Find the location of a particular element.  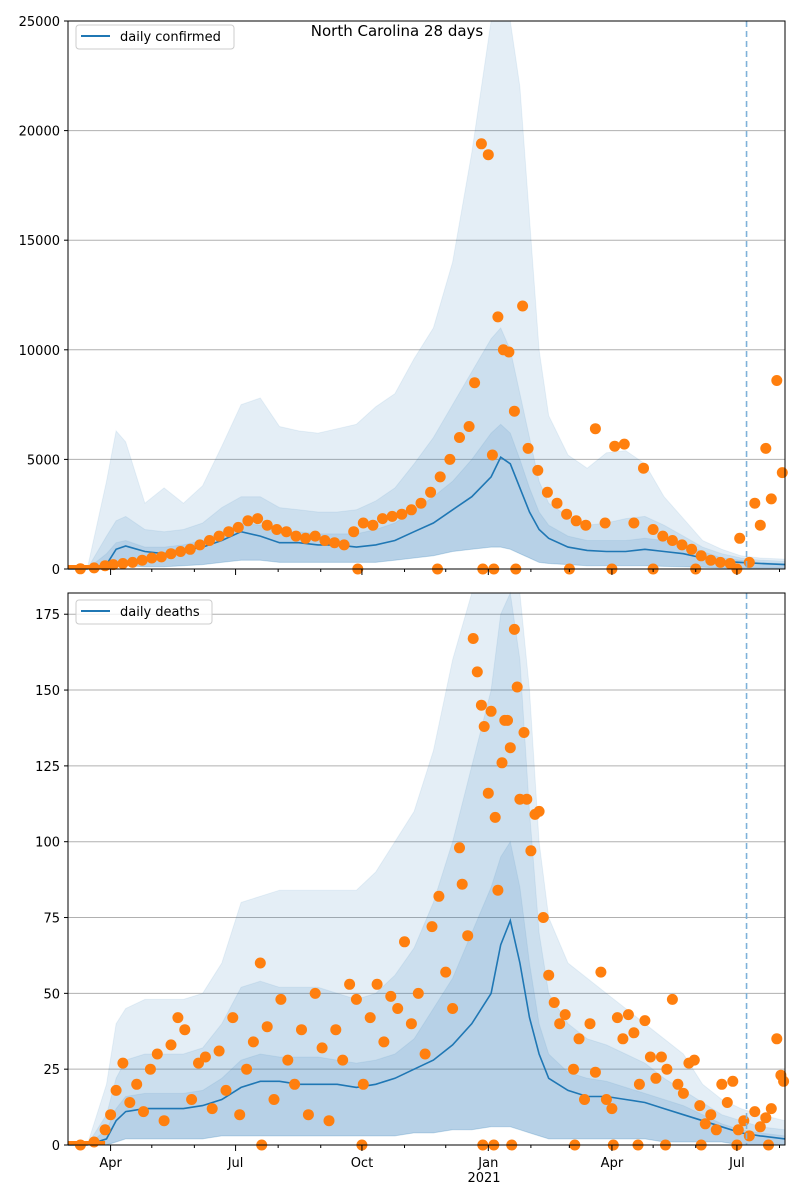

confirmed-legend-label: daily confirmed is located at coordinates (170, 37).